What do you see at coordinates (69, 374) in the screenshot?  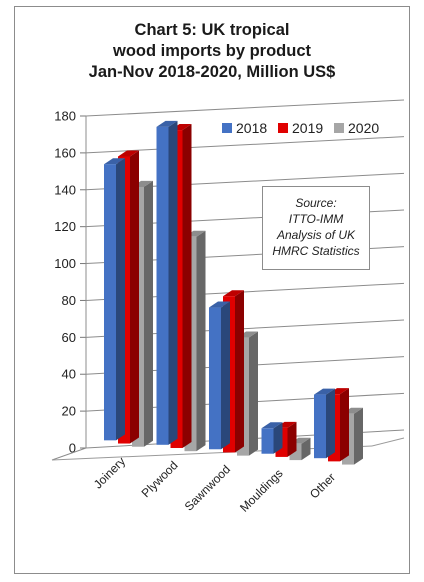 I see `y-tick-label: 40` at bounding box center [69, 374].